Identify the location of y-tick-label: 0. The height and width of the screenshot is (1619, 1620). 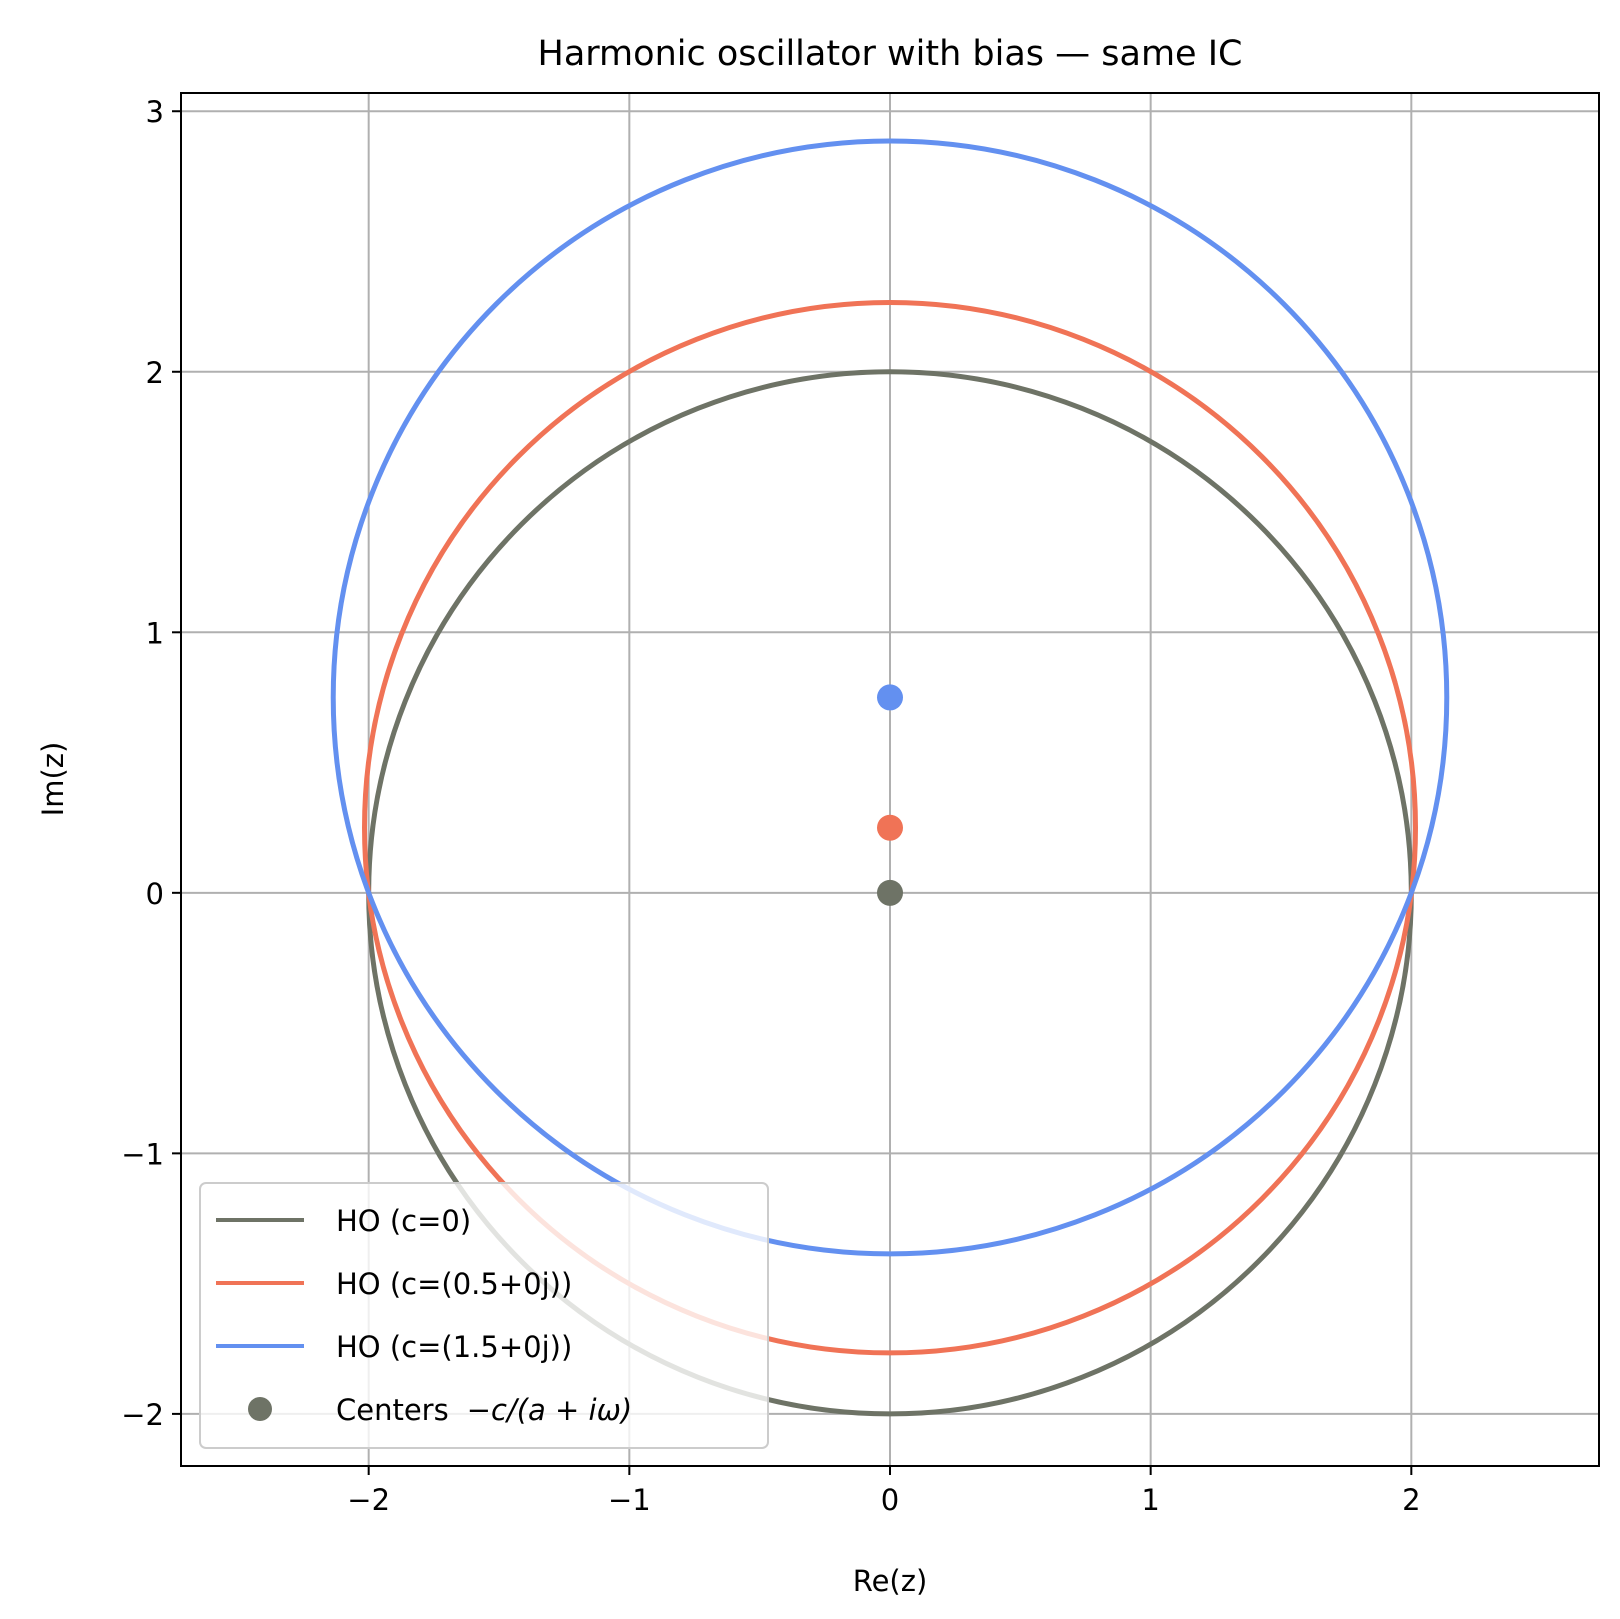
(155, 894).